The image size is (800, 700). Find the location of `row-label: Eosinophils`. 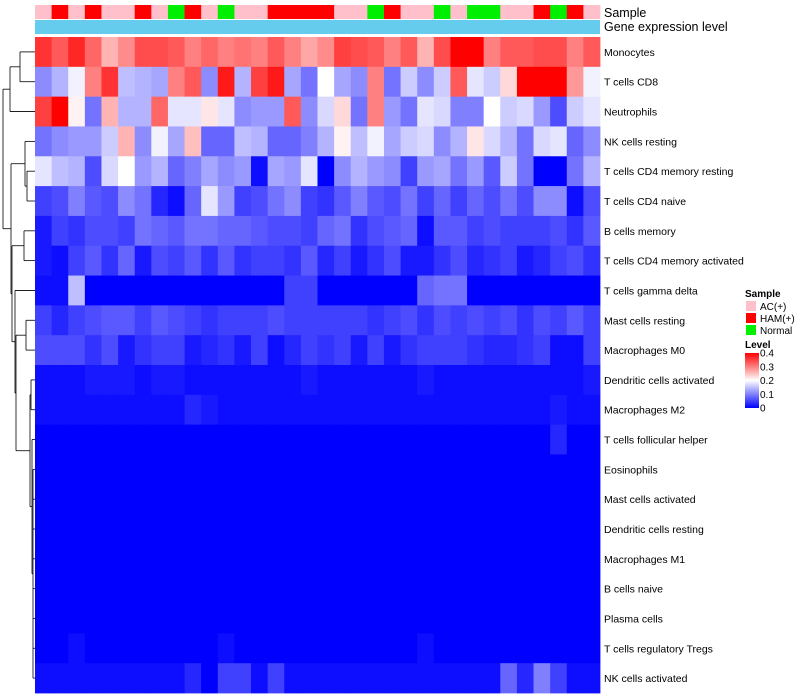

row-label: Eosinophils is located at coordinates (631, 470).